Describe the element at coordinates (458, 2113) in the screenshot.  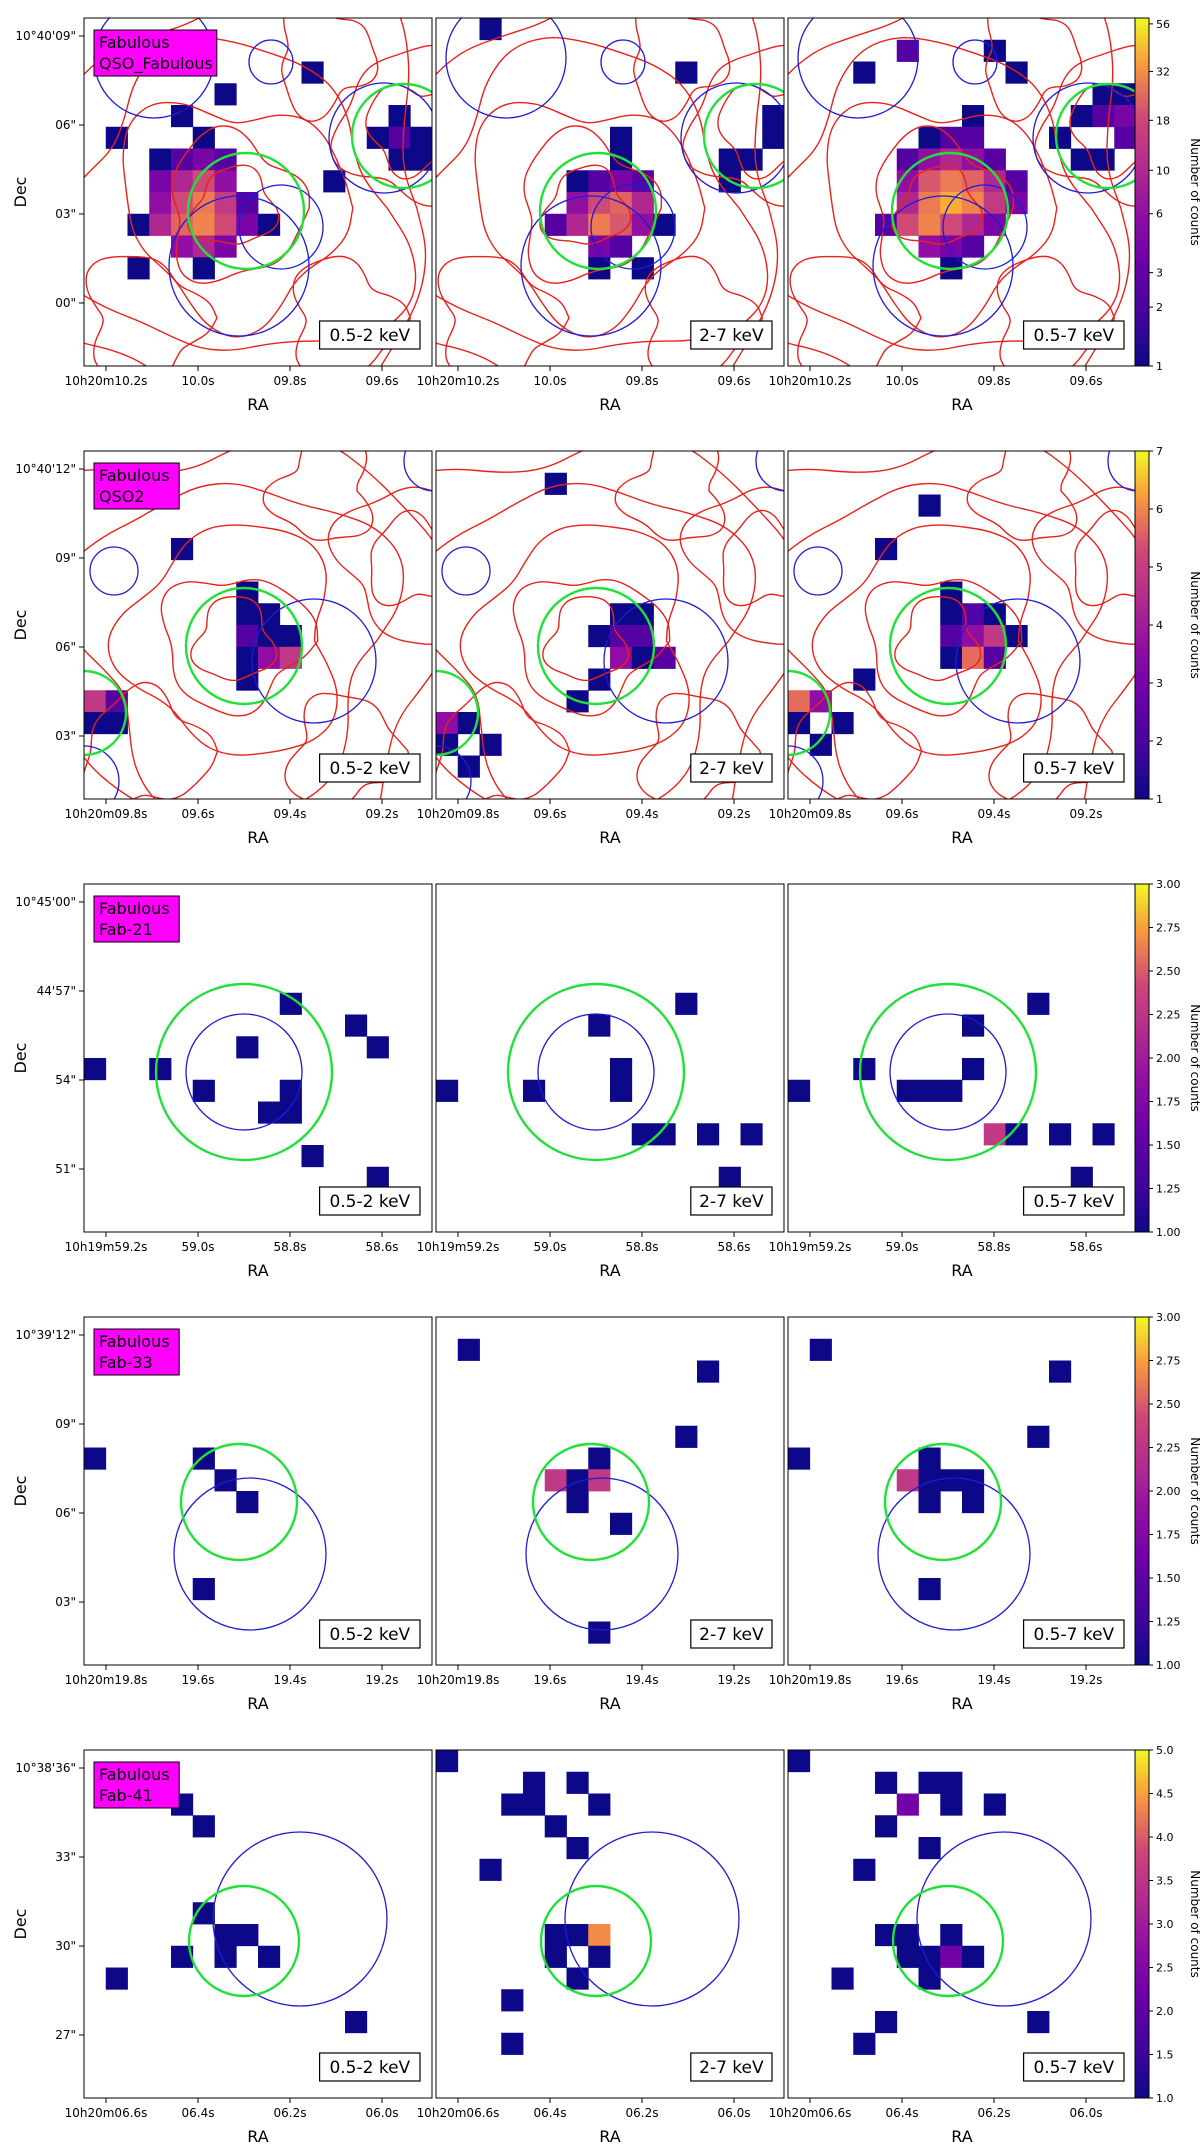
I see `x-tick-label: 10h20m06.6s` at that location.